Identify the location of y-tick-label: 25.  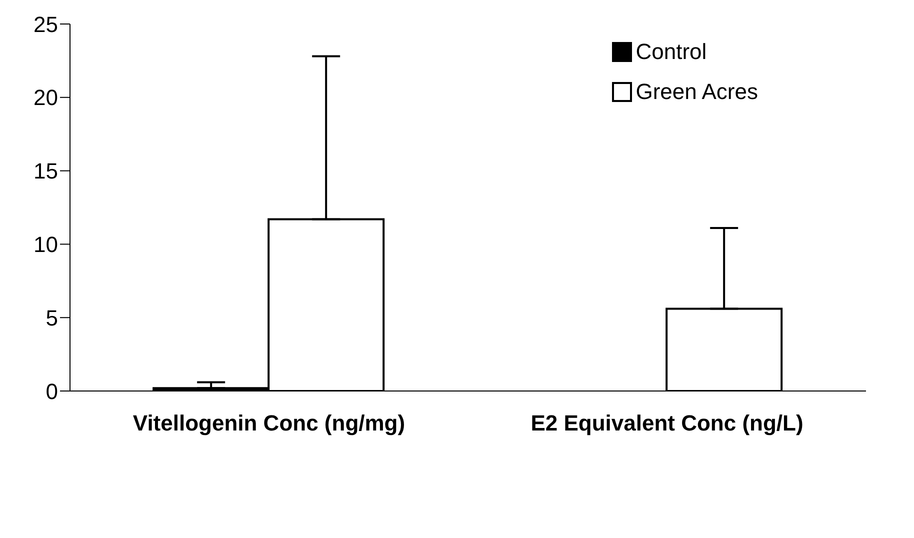
(46, 24).